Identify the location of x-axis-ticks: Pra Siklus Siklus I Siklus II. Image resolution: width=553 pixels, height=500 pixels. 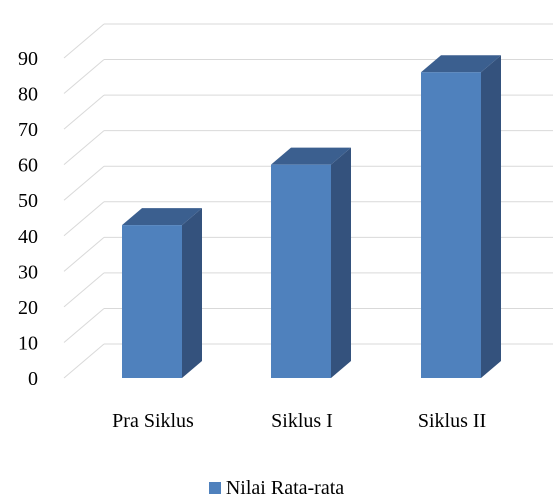
(299, 421).